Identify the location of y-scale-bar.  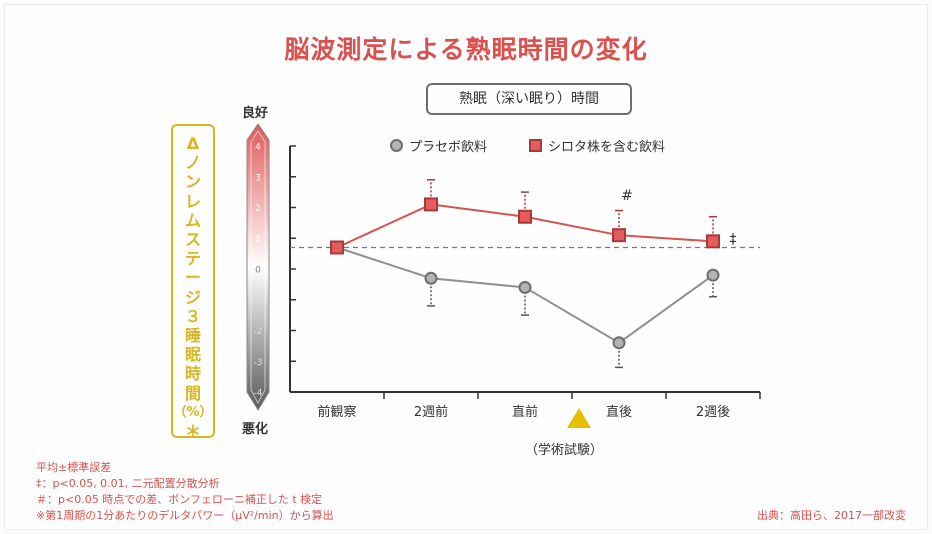
(258, 267).